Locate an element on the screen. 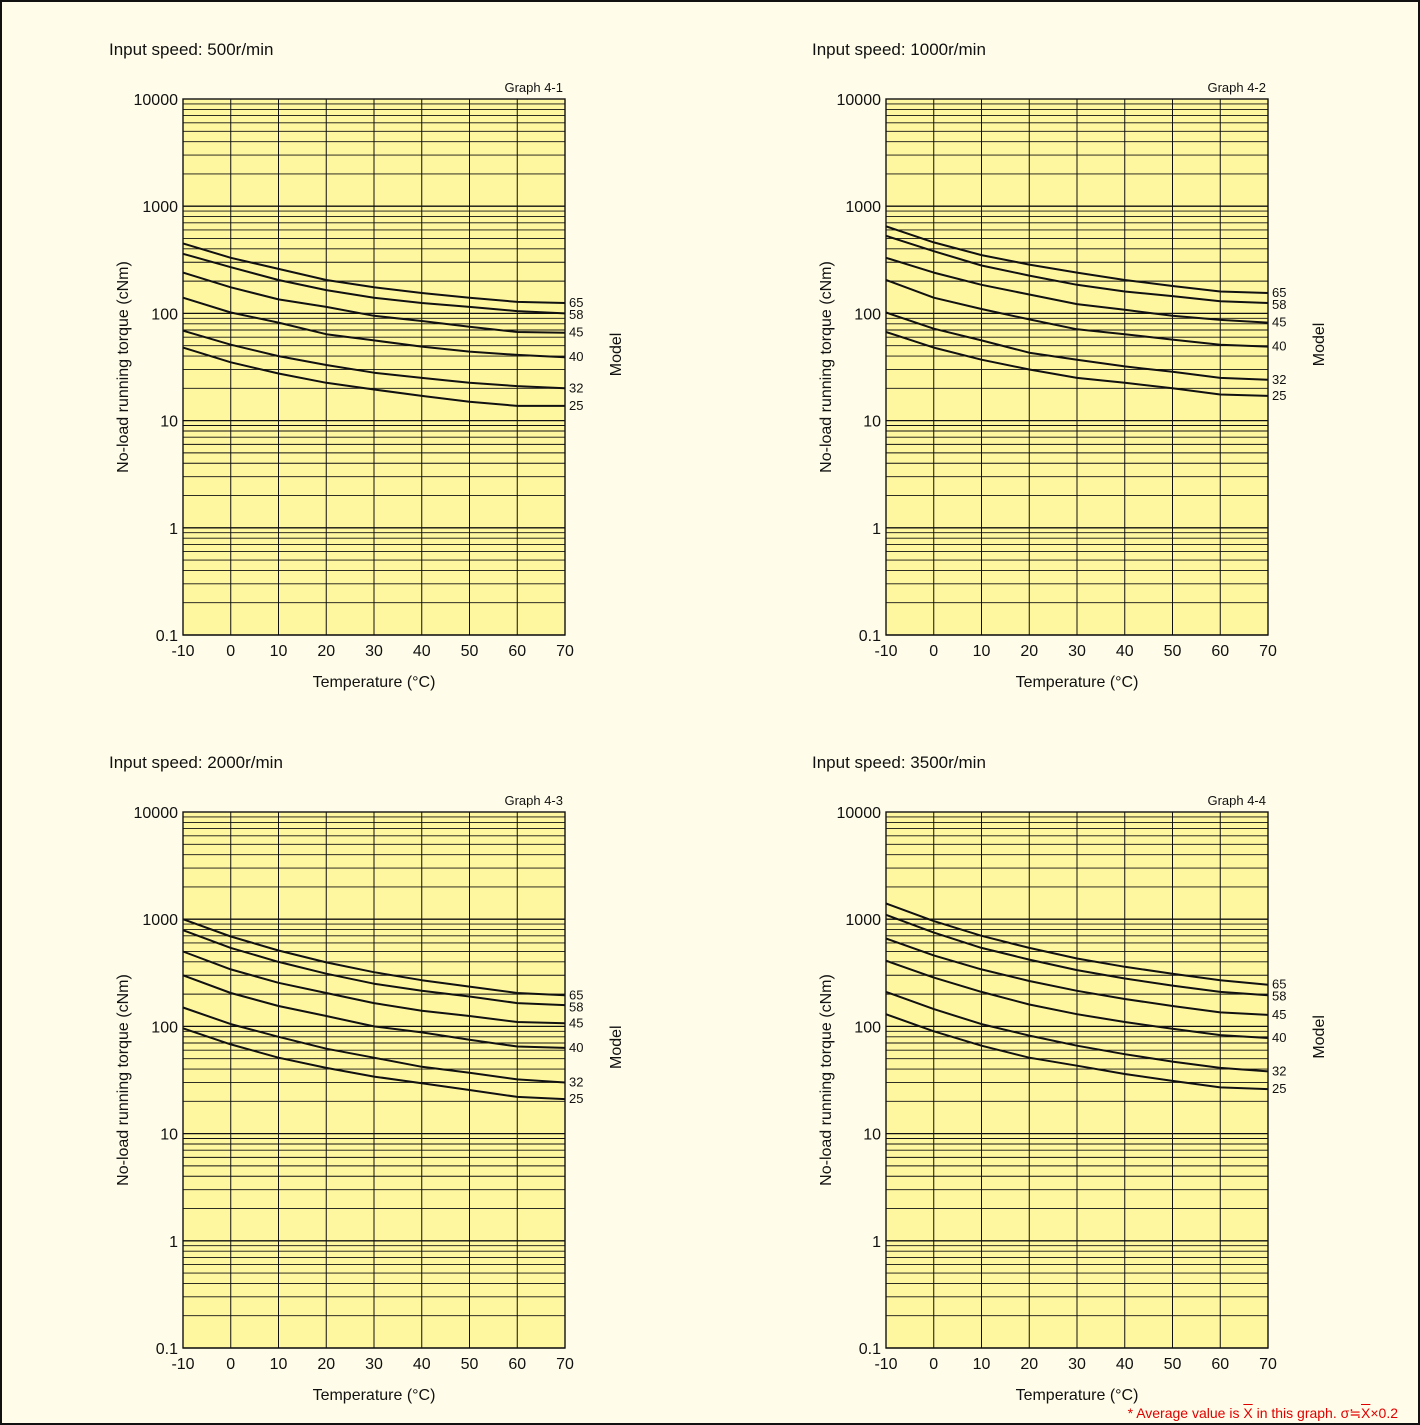  footnote-xbar2: X is located at coordinates (1366, 1413).